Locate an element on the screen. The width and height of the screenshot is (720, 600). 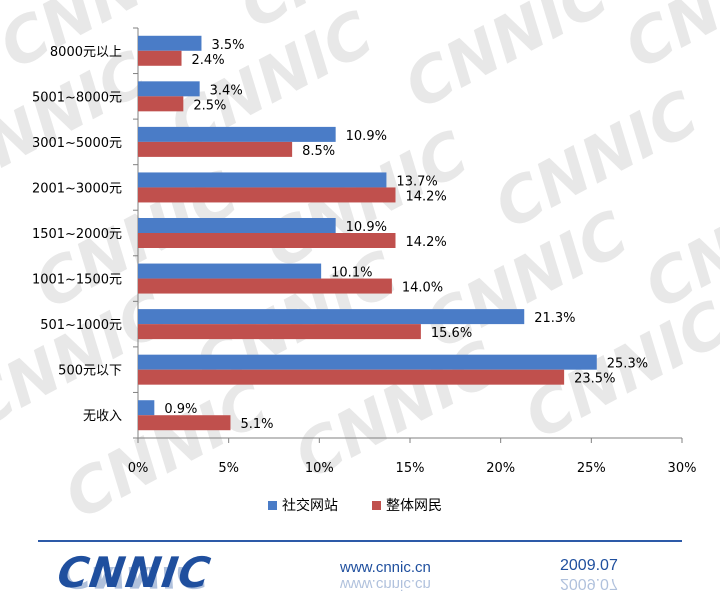
data-label: 15.6% is located at coordinates (451, 333).